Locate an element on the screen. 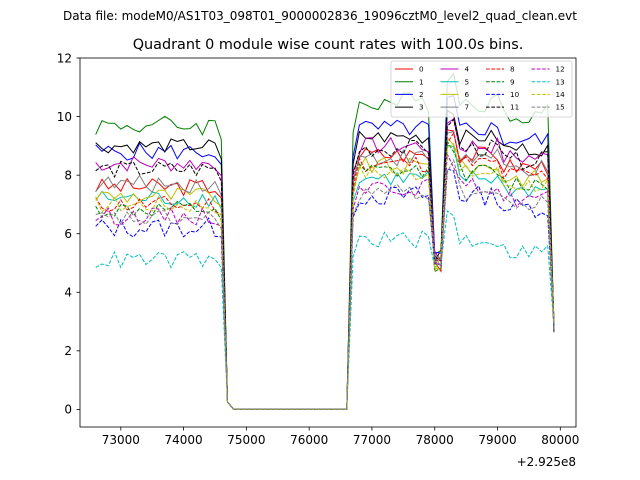 The height and width of the screenshot is (480, 640). x-tick-label: 80000 is located at coordinates (560, 440).